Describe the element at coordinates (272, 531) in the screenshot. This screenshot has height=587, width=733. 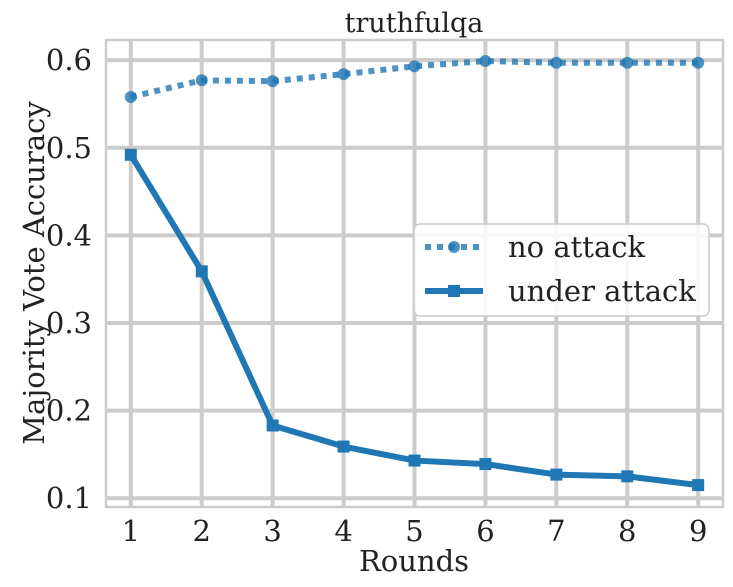
I see `x-tick-label: 3` at that location.